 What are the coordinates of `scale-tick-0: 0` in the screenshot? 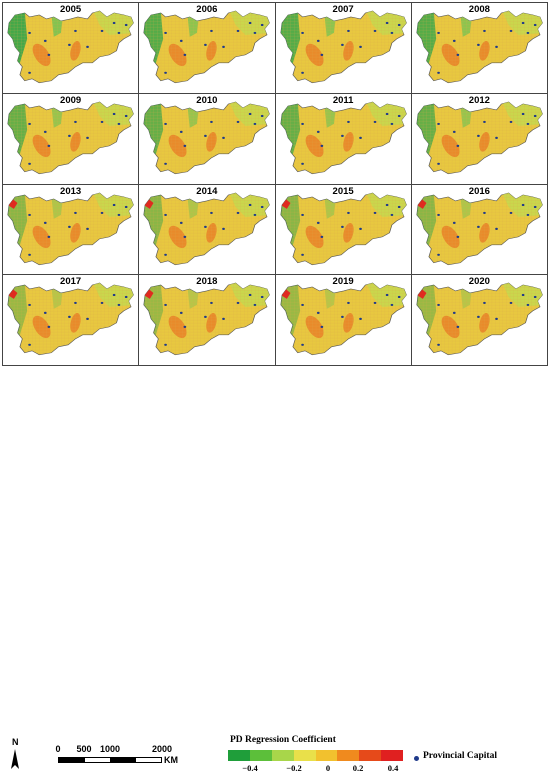 It's located at (58, 749).